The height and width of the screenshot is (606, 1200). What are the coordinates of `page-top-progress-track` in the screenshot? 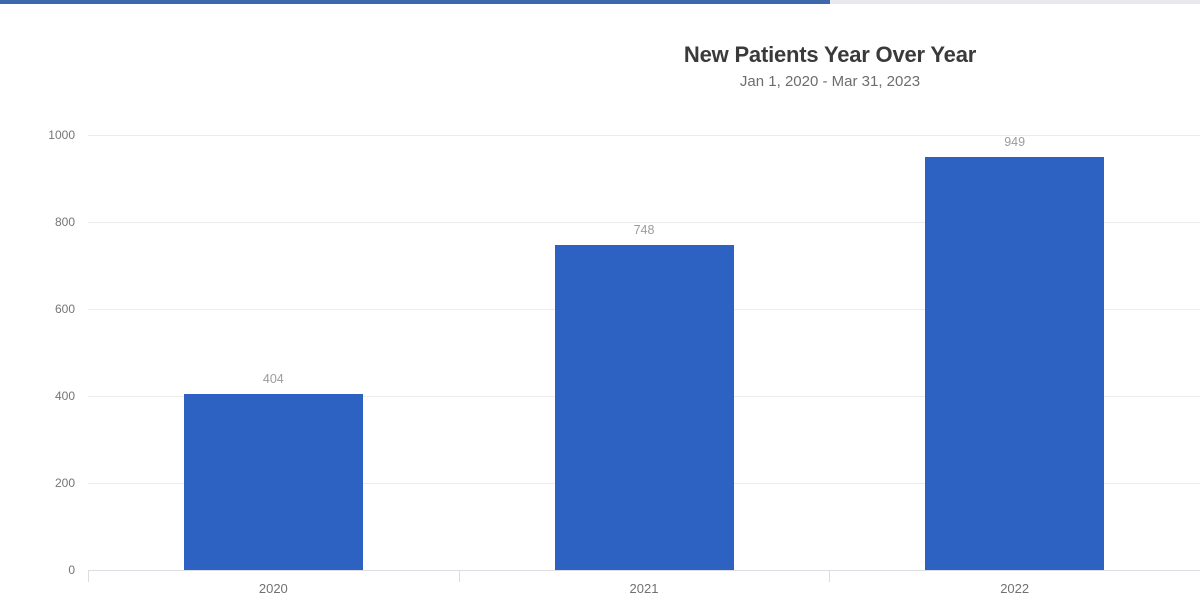 It's located at (600, 2).